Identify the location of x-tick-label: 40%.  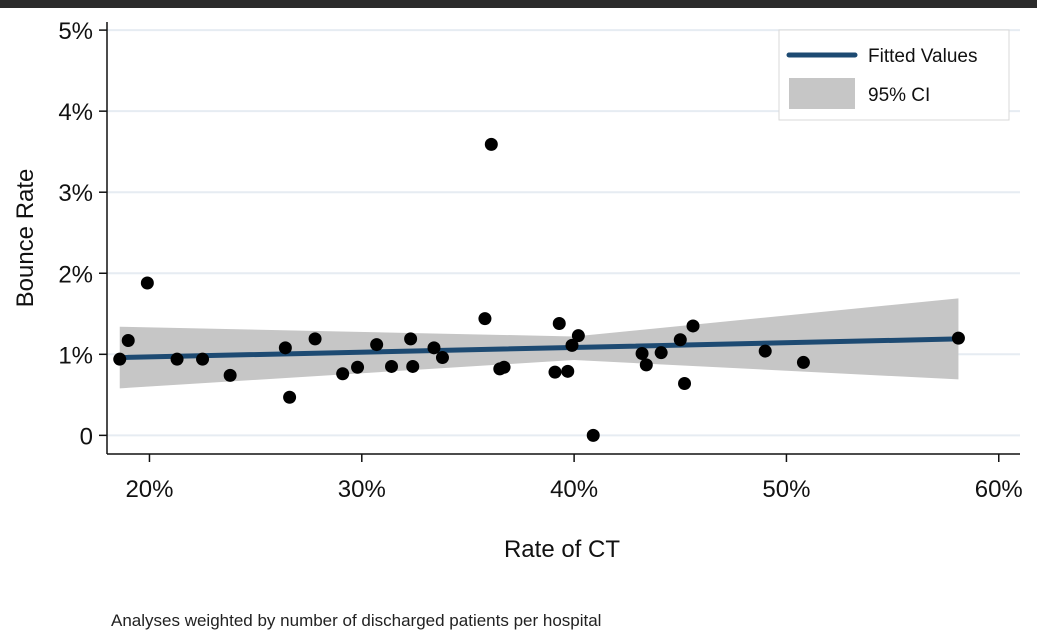
(574, 489).